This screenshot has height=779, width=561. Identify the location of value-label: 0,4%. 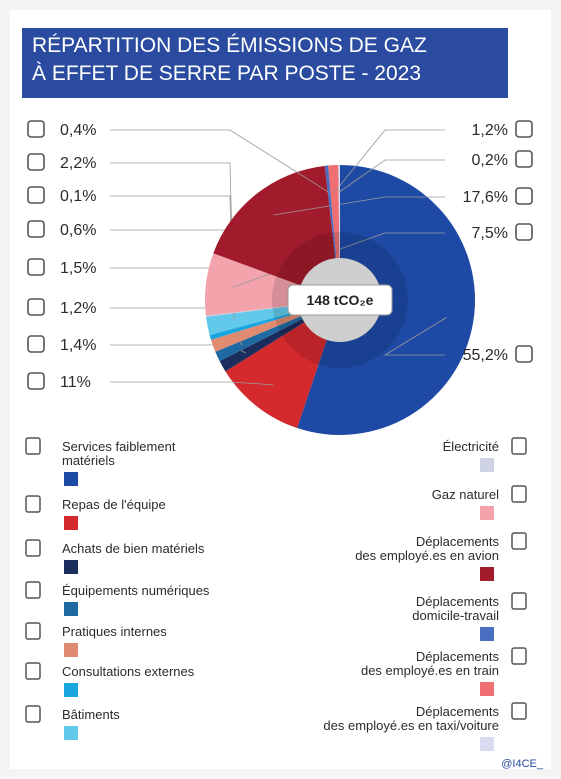
(78, 130).